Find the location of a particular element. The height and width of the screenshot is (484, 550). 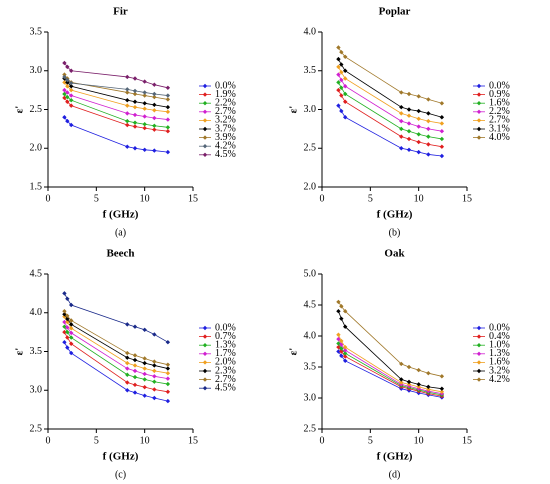

y-tick-label: 4.0 is located at coordinates (310, 31).